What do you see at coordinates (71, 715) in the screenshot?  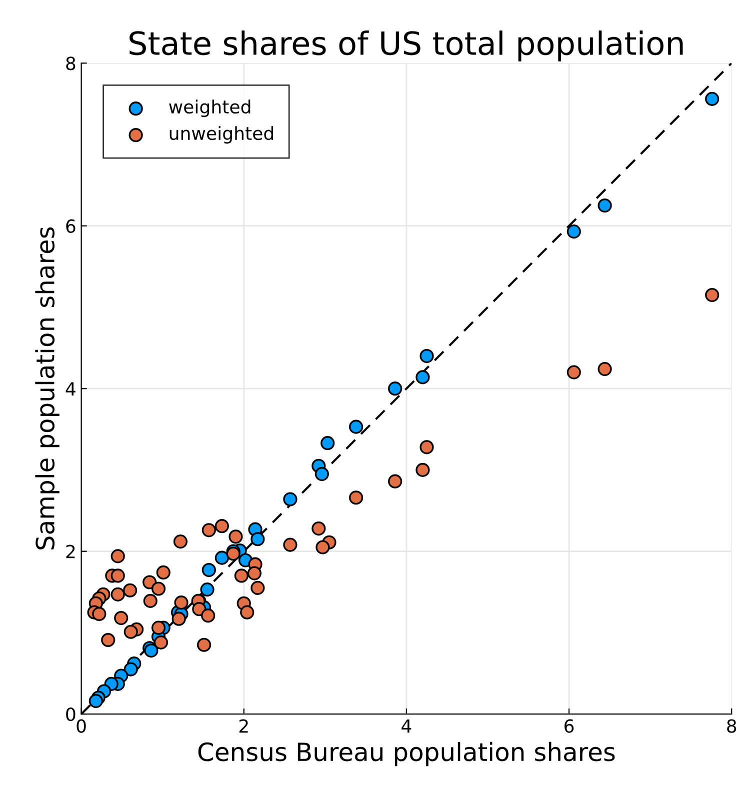 I see `y-tick-label: 0` at bounding box center [71, 715].